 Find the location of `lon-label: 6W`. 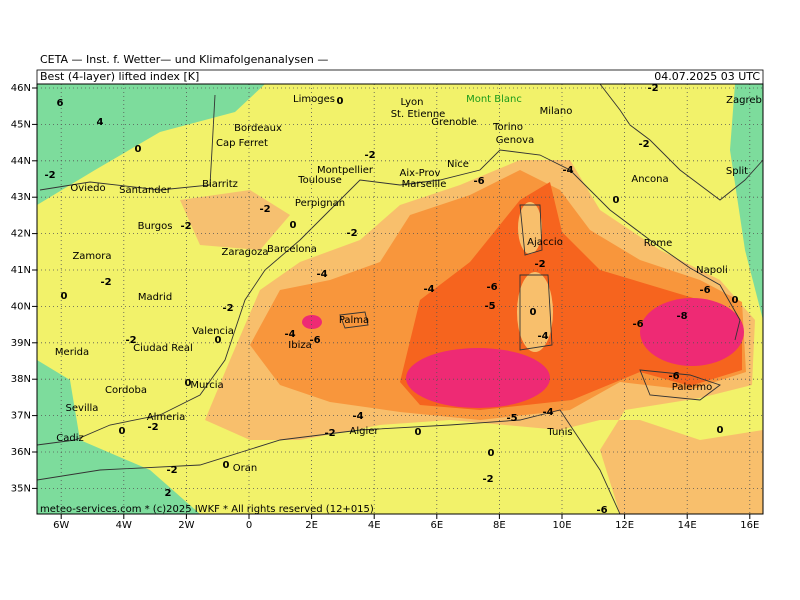

lon-label: 6W is located at coordinates (61, 525).